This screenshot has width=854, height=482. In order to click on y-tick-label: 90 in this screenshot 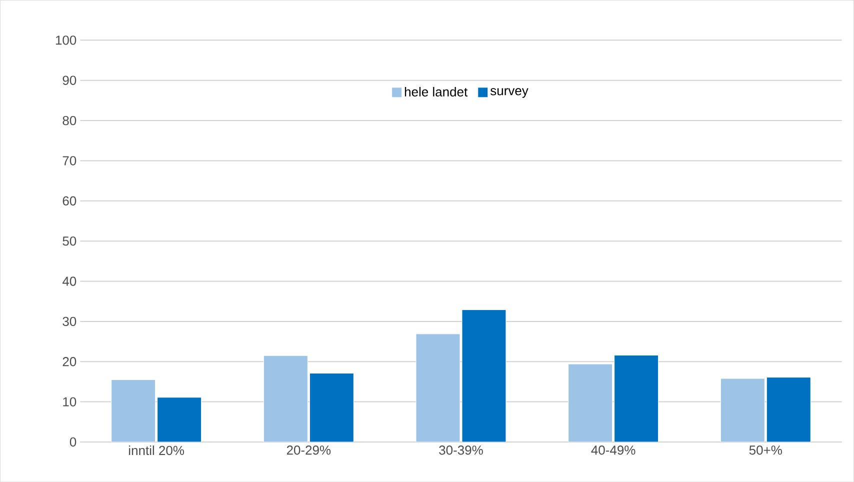, I will do `click(69, 80)`.